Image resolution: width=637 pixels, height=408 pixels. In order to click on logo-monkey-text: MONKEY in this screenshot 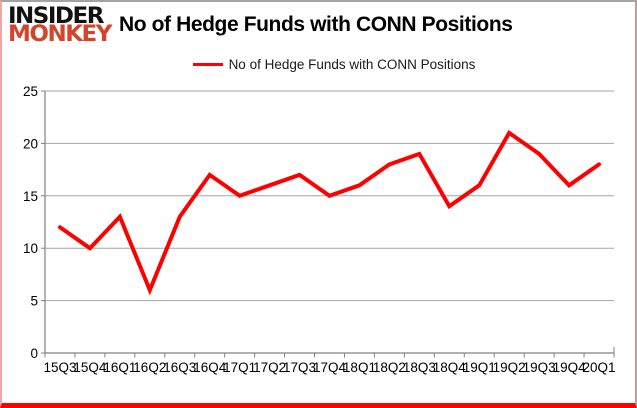, I will do `click(60, 34)`.